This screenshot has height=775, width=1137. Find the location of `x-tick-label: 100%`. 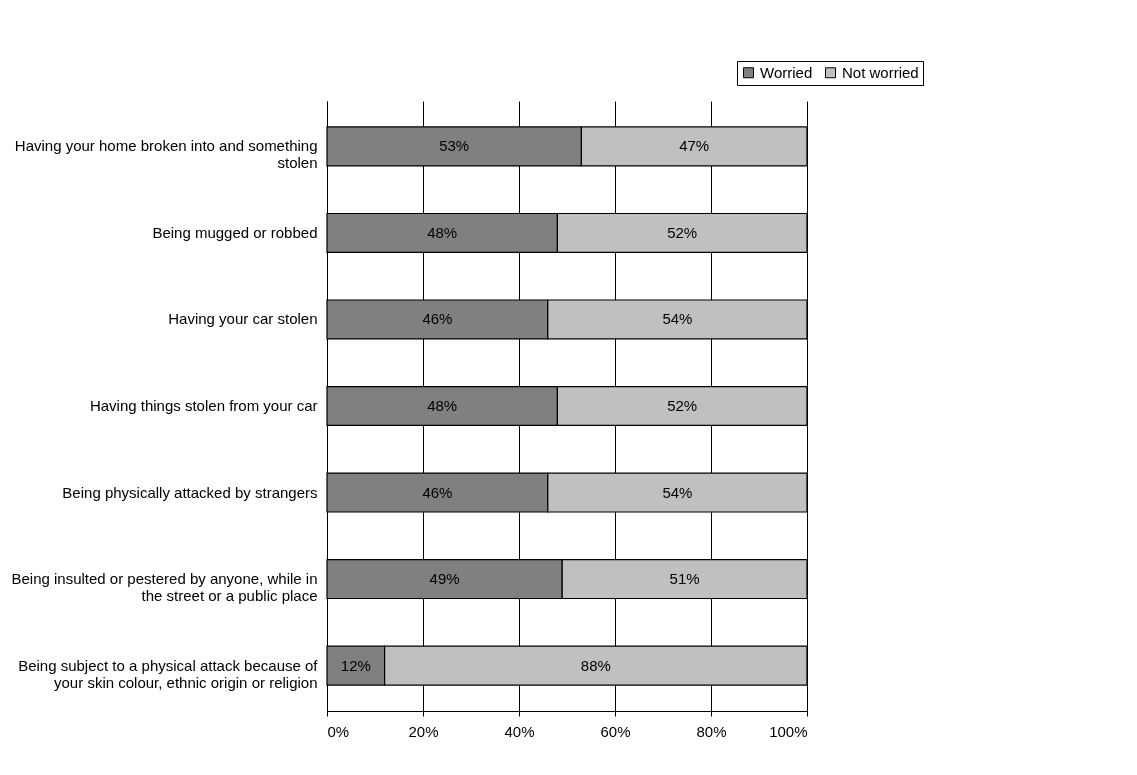

x-tick-label: 100% is located at coordinates (788, 731).